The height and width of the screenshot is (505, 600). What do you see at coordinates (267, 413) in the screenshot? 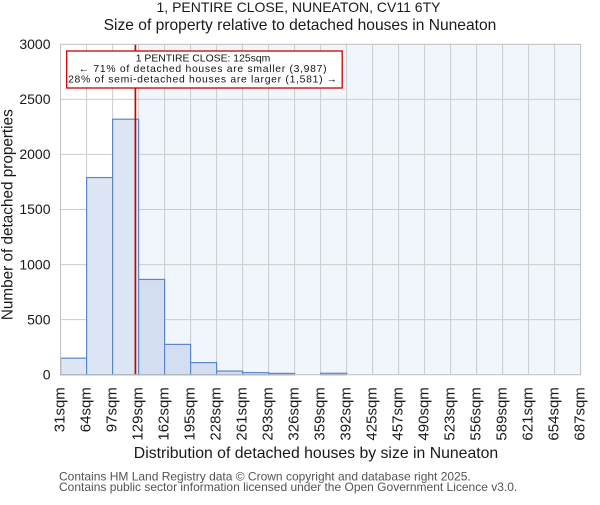
I see `svg-text: 293sqm` at bounding box center [267, 413].